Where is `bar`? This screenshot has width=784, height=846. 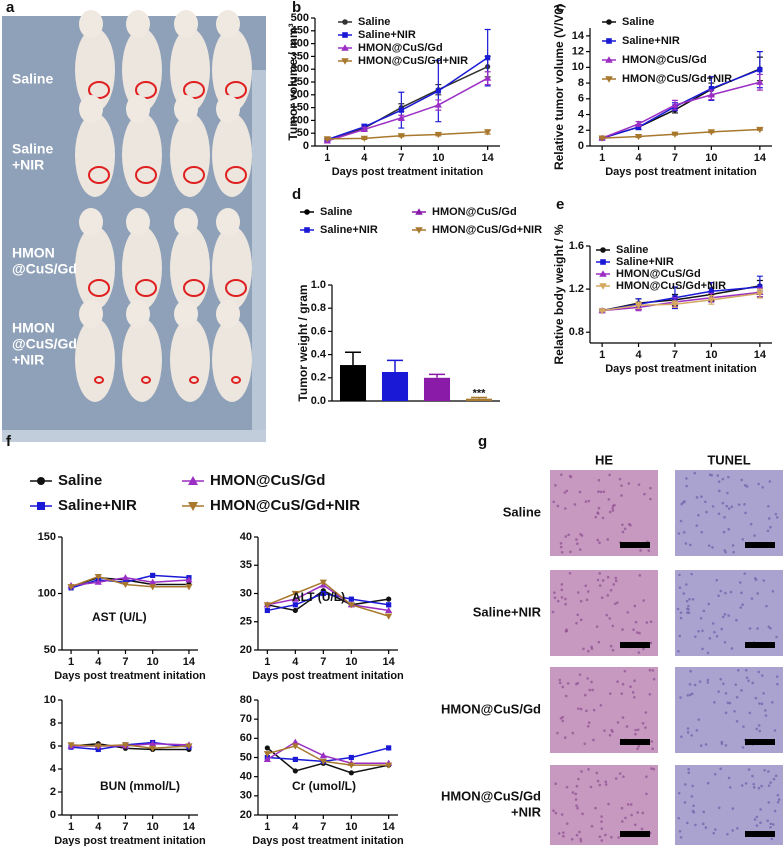 bar is located at coordinates (395, 386).